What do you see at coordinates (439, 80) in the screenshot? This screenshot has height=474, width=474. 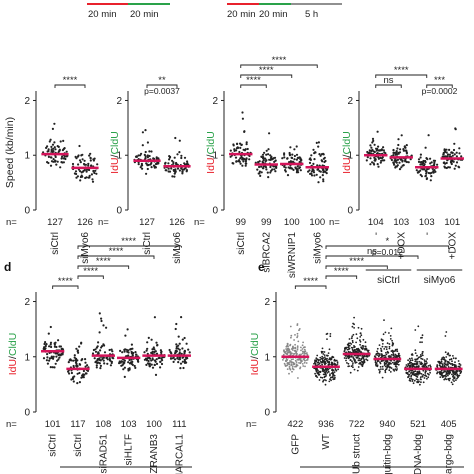 I see `significance-label: ***` at bounding box center [439, 80].